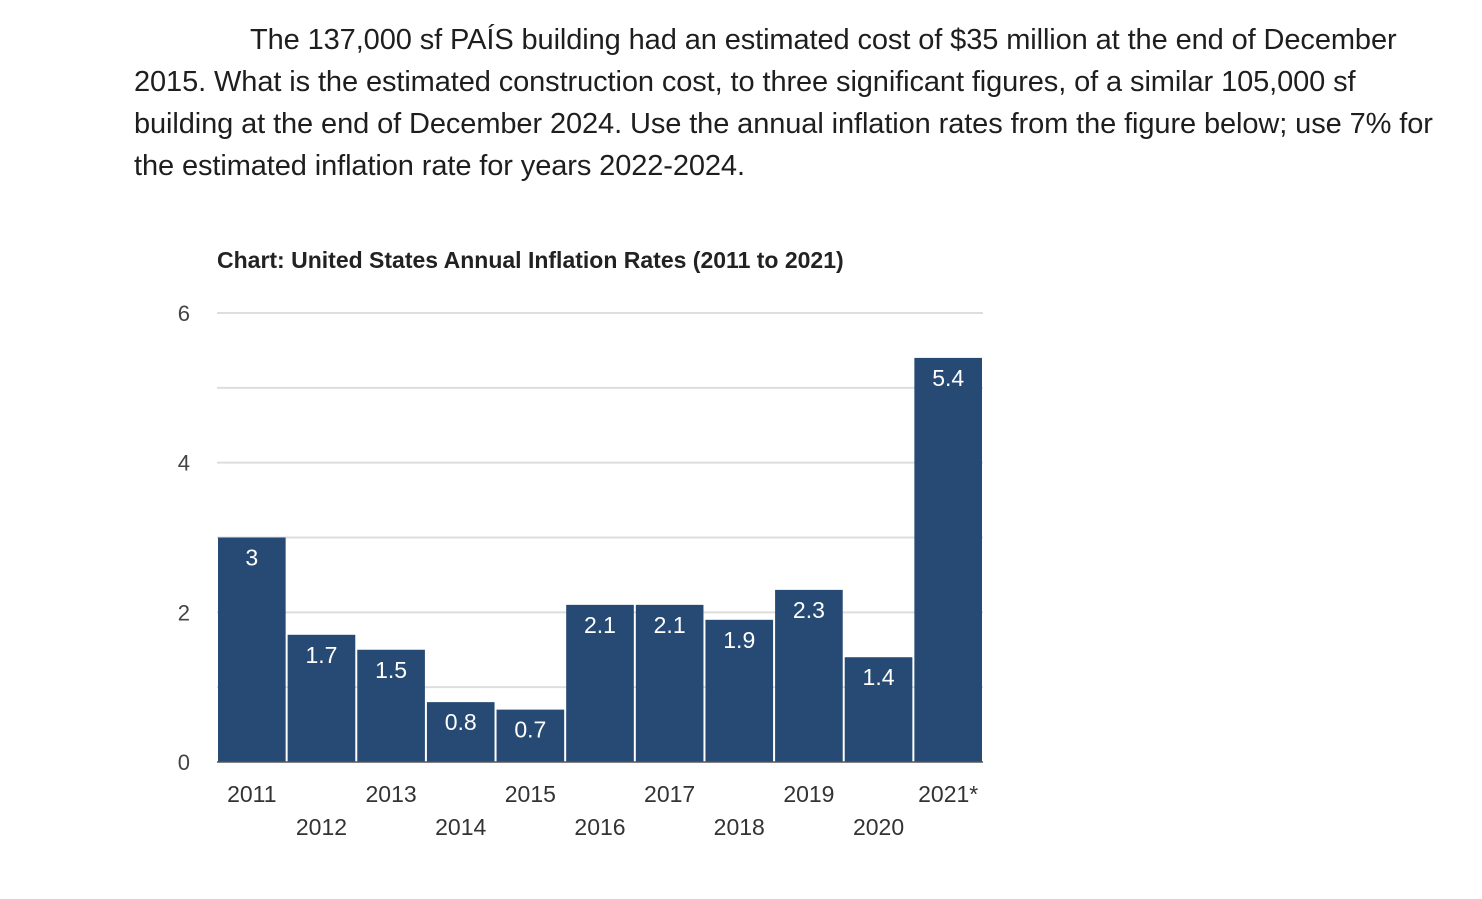  What do you see at coordinates (461, 722) in the screenshot?
I see `data-label: 0.8` at bounding box center [461, 722].